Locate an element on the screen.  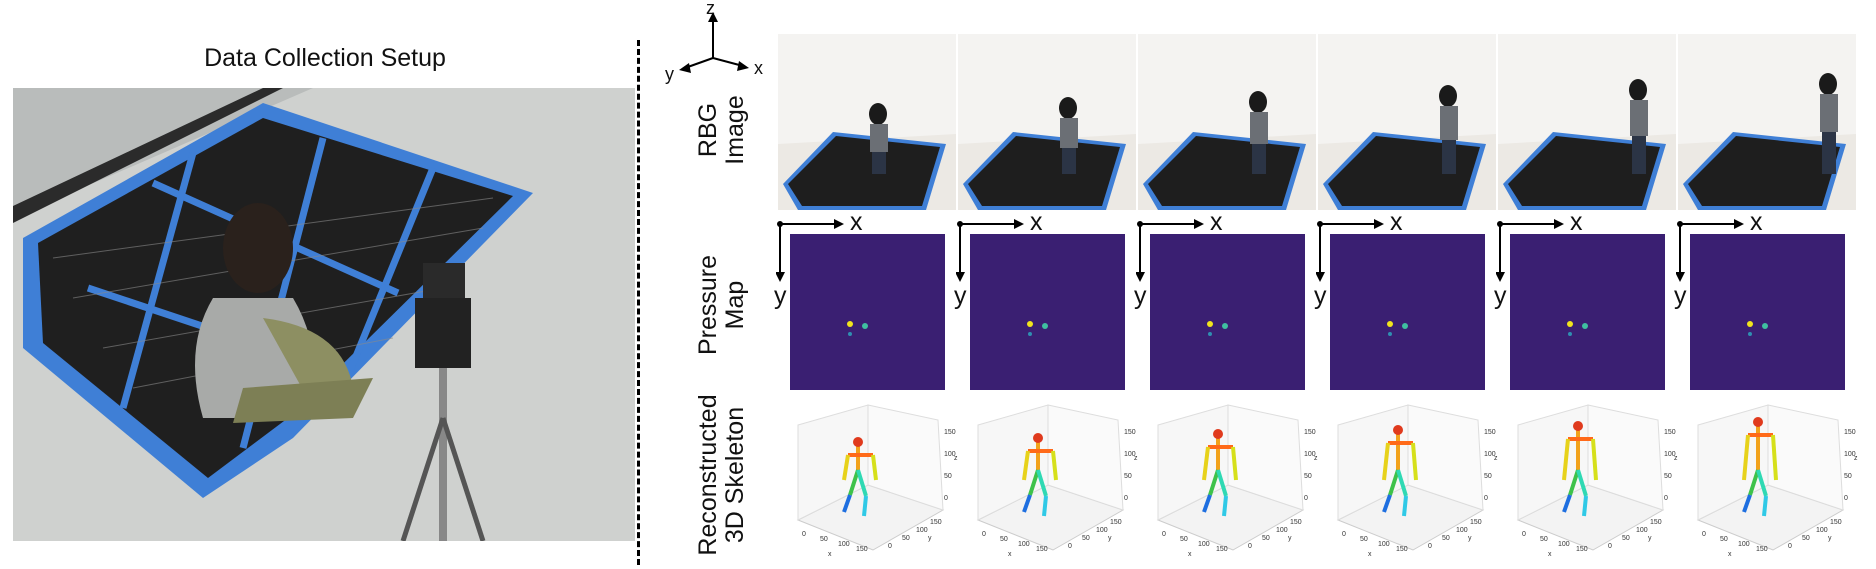
row-label-rgb: RBG Image is located at coordinates (721, 130).